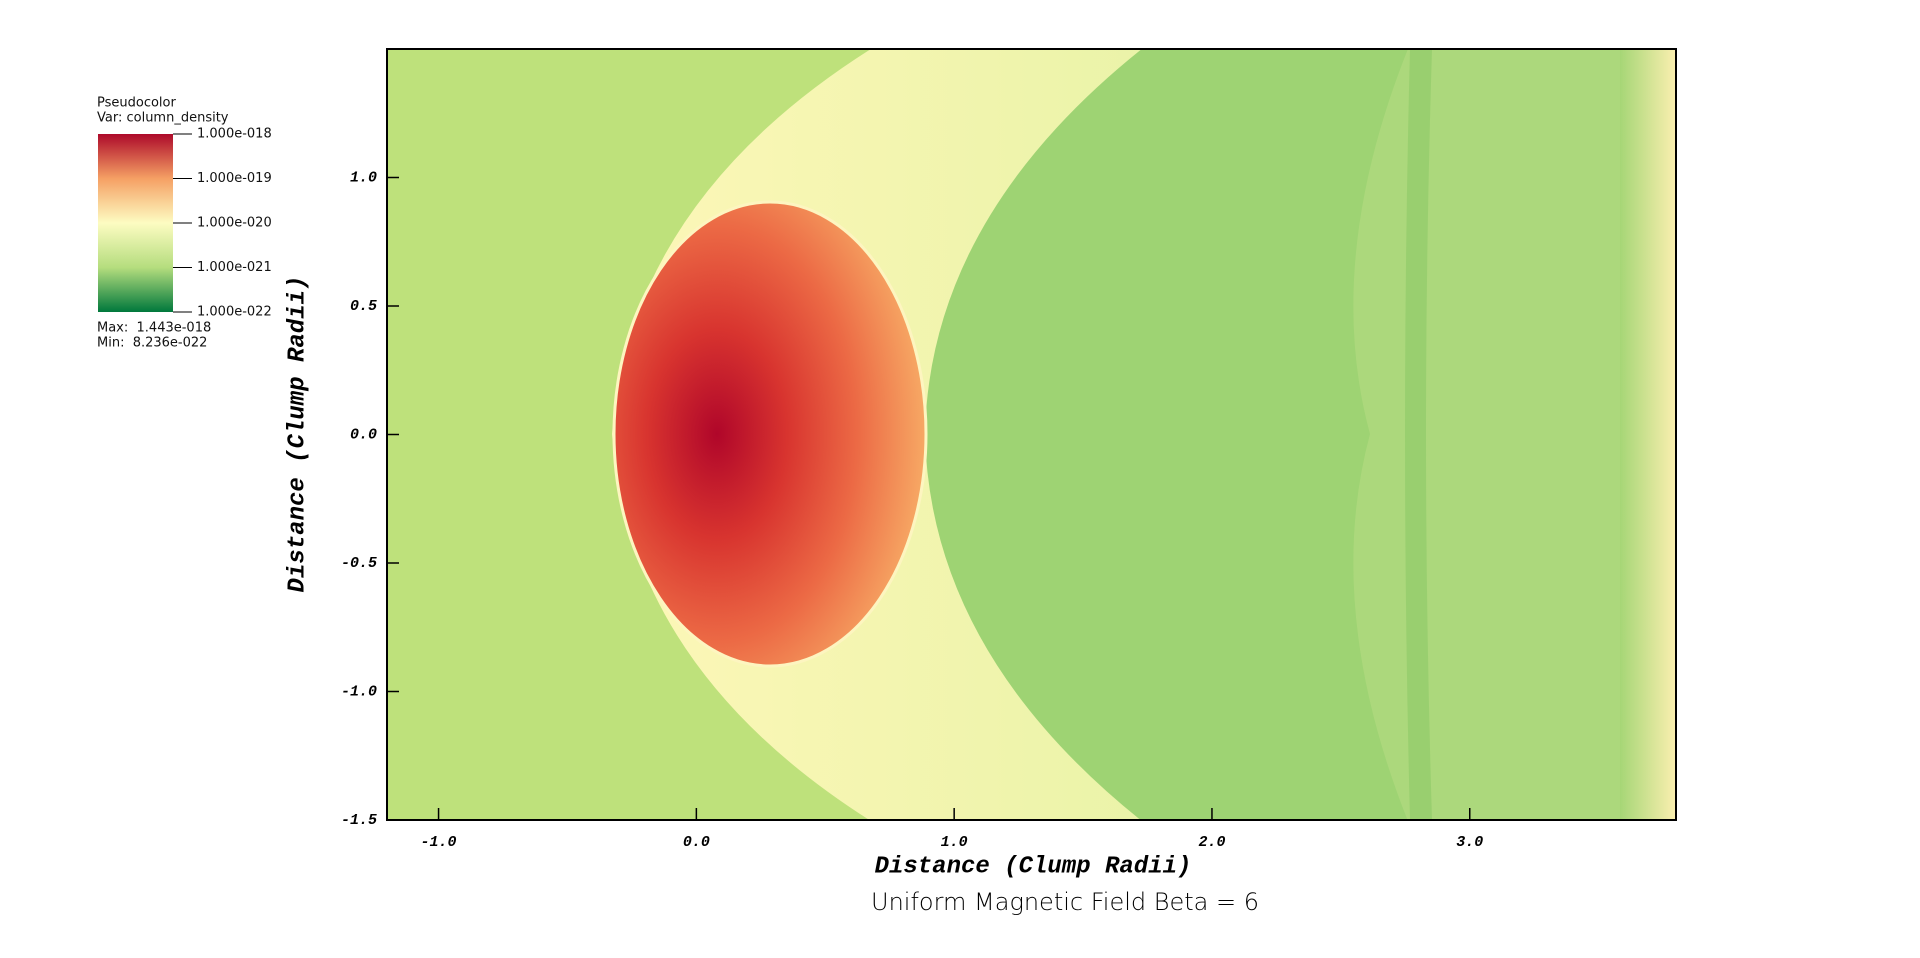 This screenshot has width=1920, height=958. I want to click on x-tick-label: 3.0, so click(1469, 842).